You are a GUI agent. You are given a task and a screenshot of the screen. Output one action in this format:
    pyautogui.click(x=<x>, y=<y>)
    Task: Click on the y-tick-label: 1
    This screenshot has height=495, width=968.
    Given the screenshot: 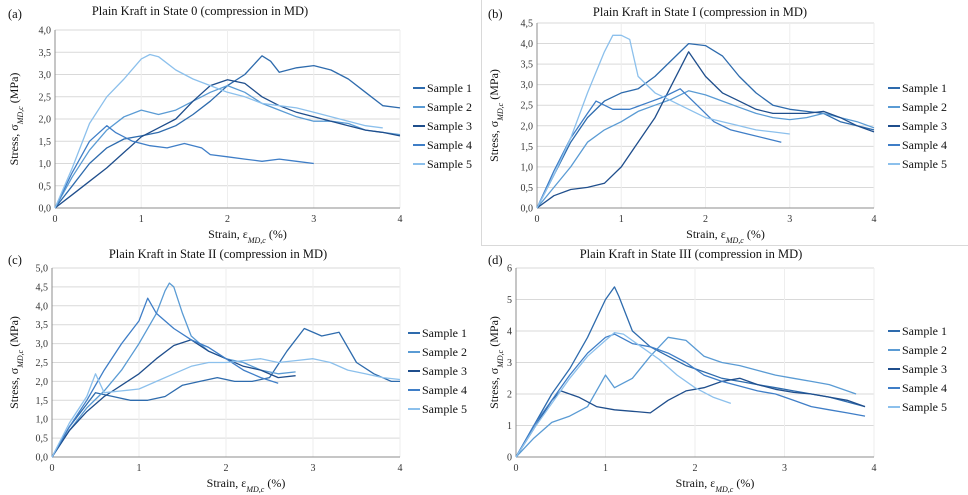 What is the action you would take?
    pyautogui.click(x=509, y=426)
    